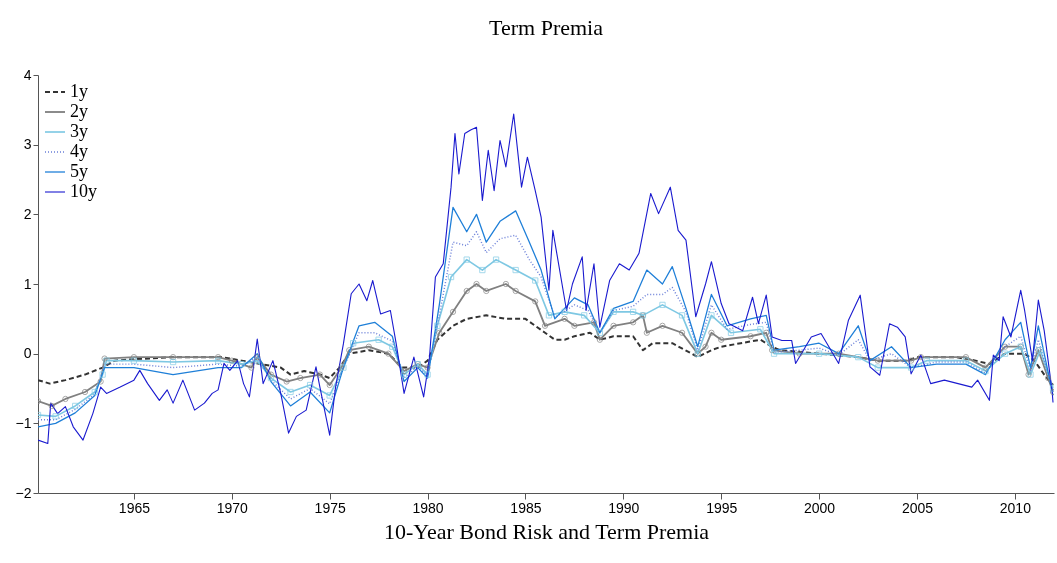 The image size is (1057, 563). Describe the element at coordinates (79, 131) in the screenshot. I see `legend-label: 3y` at that location.